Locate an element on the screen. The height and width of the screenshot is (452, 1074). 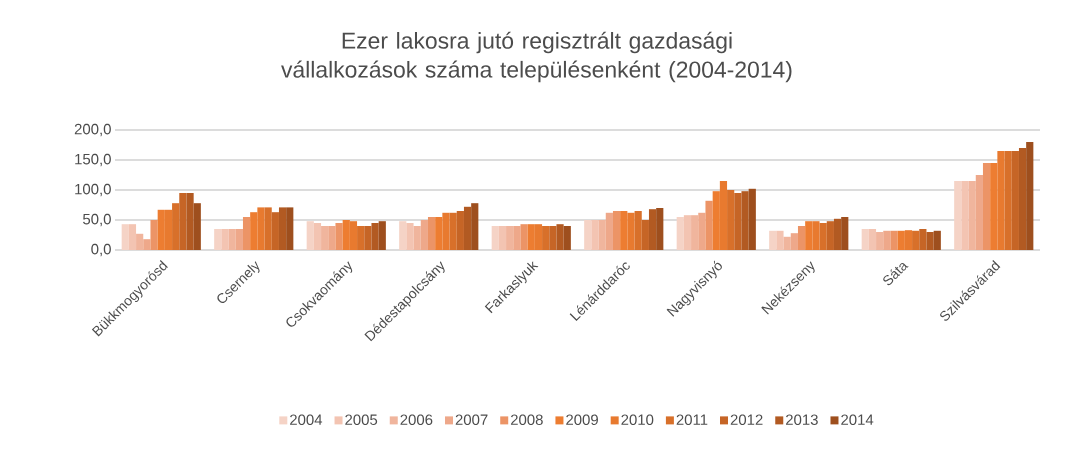
legend-label: 2013 is located at coordinates (801, 419).